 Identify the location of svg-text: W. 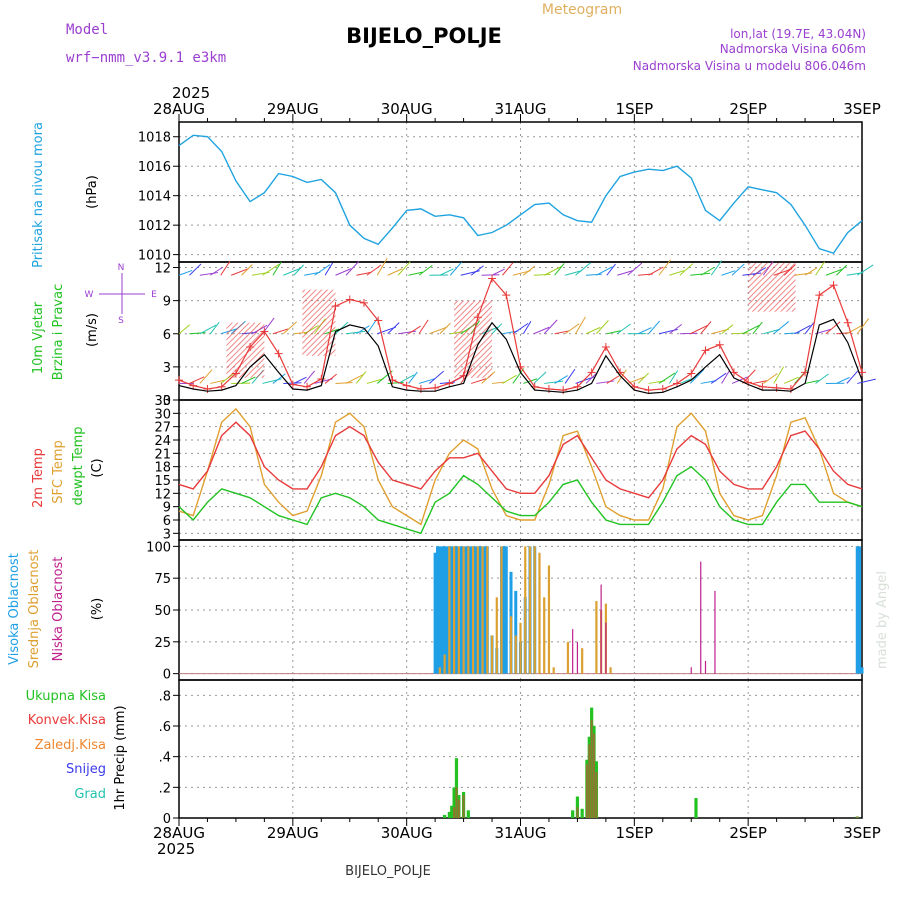
(89, 295).